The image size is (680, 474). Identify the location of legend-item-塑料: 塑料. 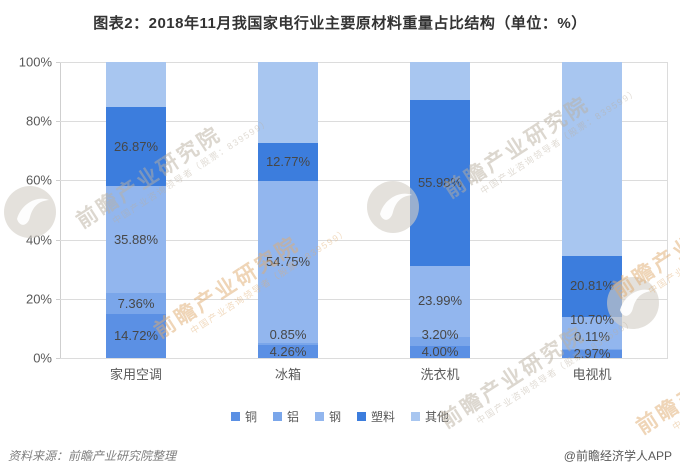
(376, 416).